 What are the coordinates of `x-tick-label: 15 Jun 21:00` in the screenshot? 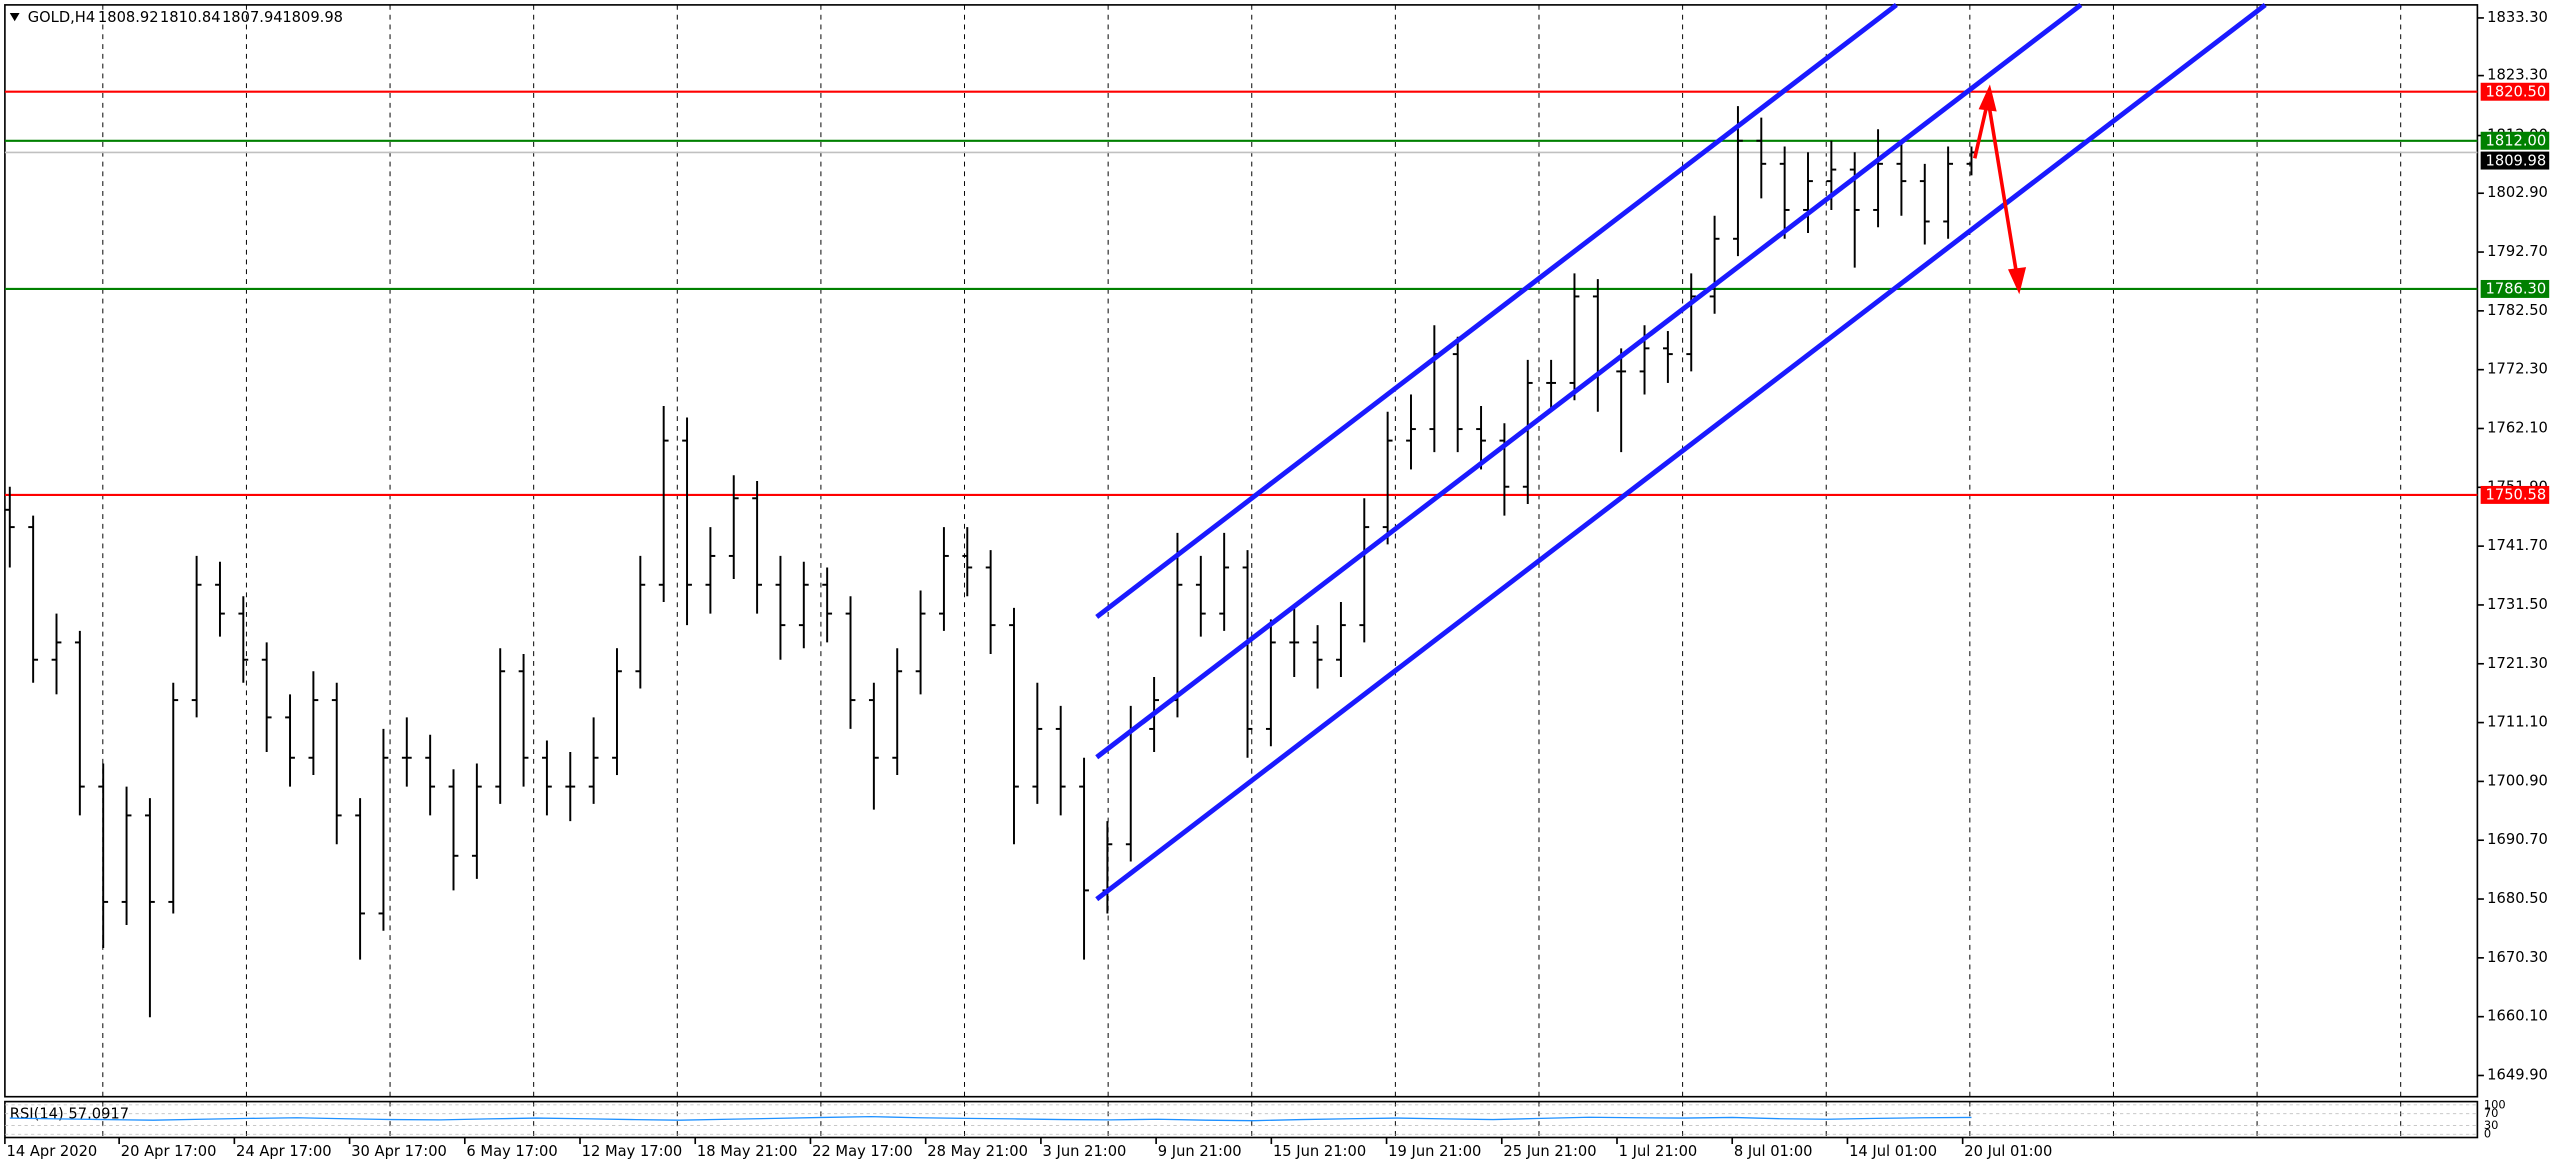 It's located at (1319, 1151).